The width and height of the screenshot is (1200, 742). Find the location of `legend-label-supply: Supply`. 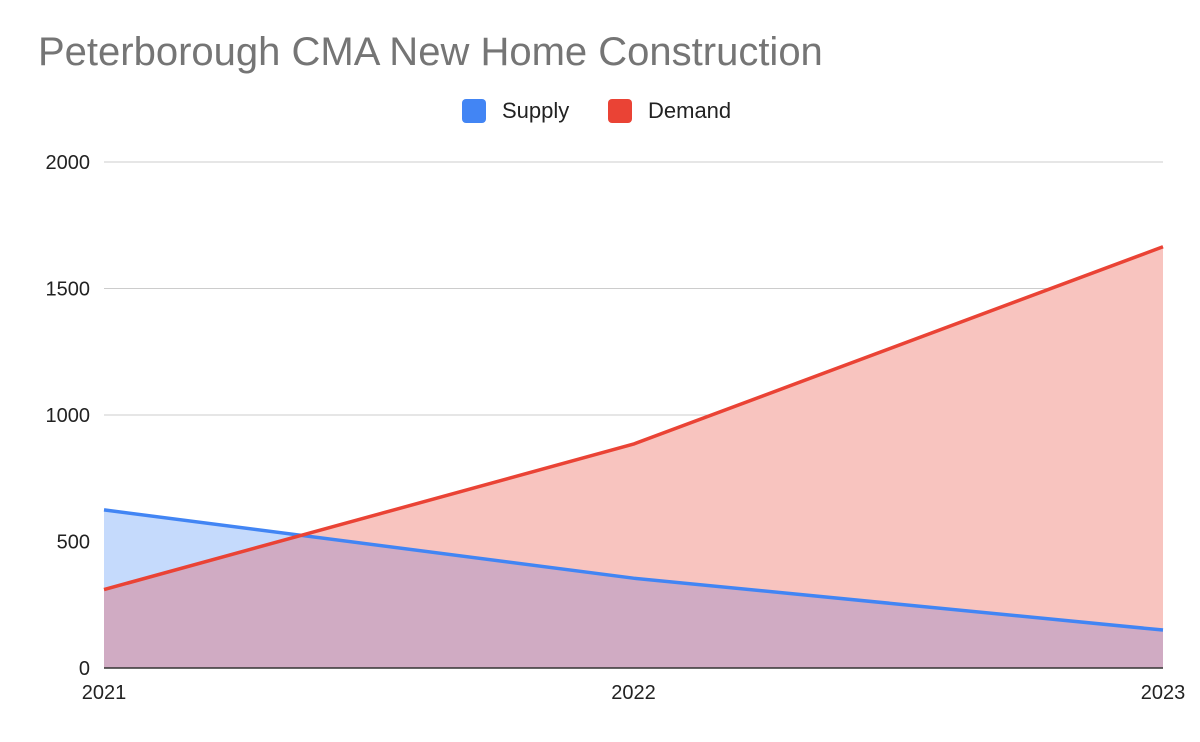

legend-label-supply: Supply is located at coordinates (536, 110).